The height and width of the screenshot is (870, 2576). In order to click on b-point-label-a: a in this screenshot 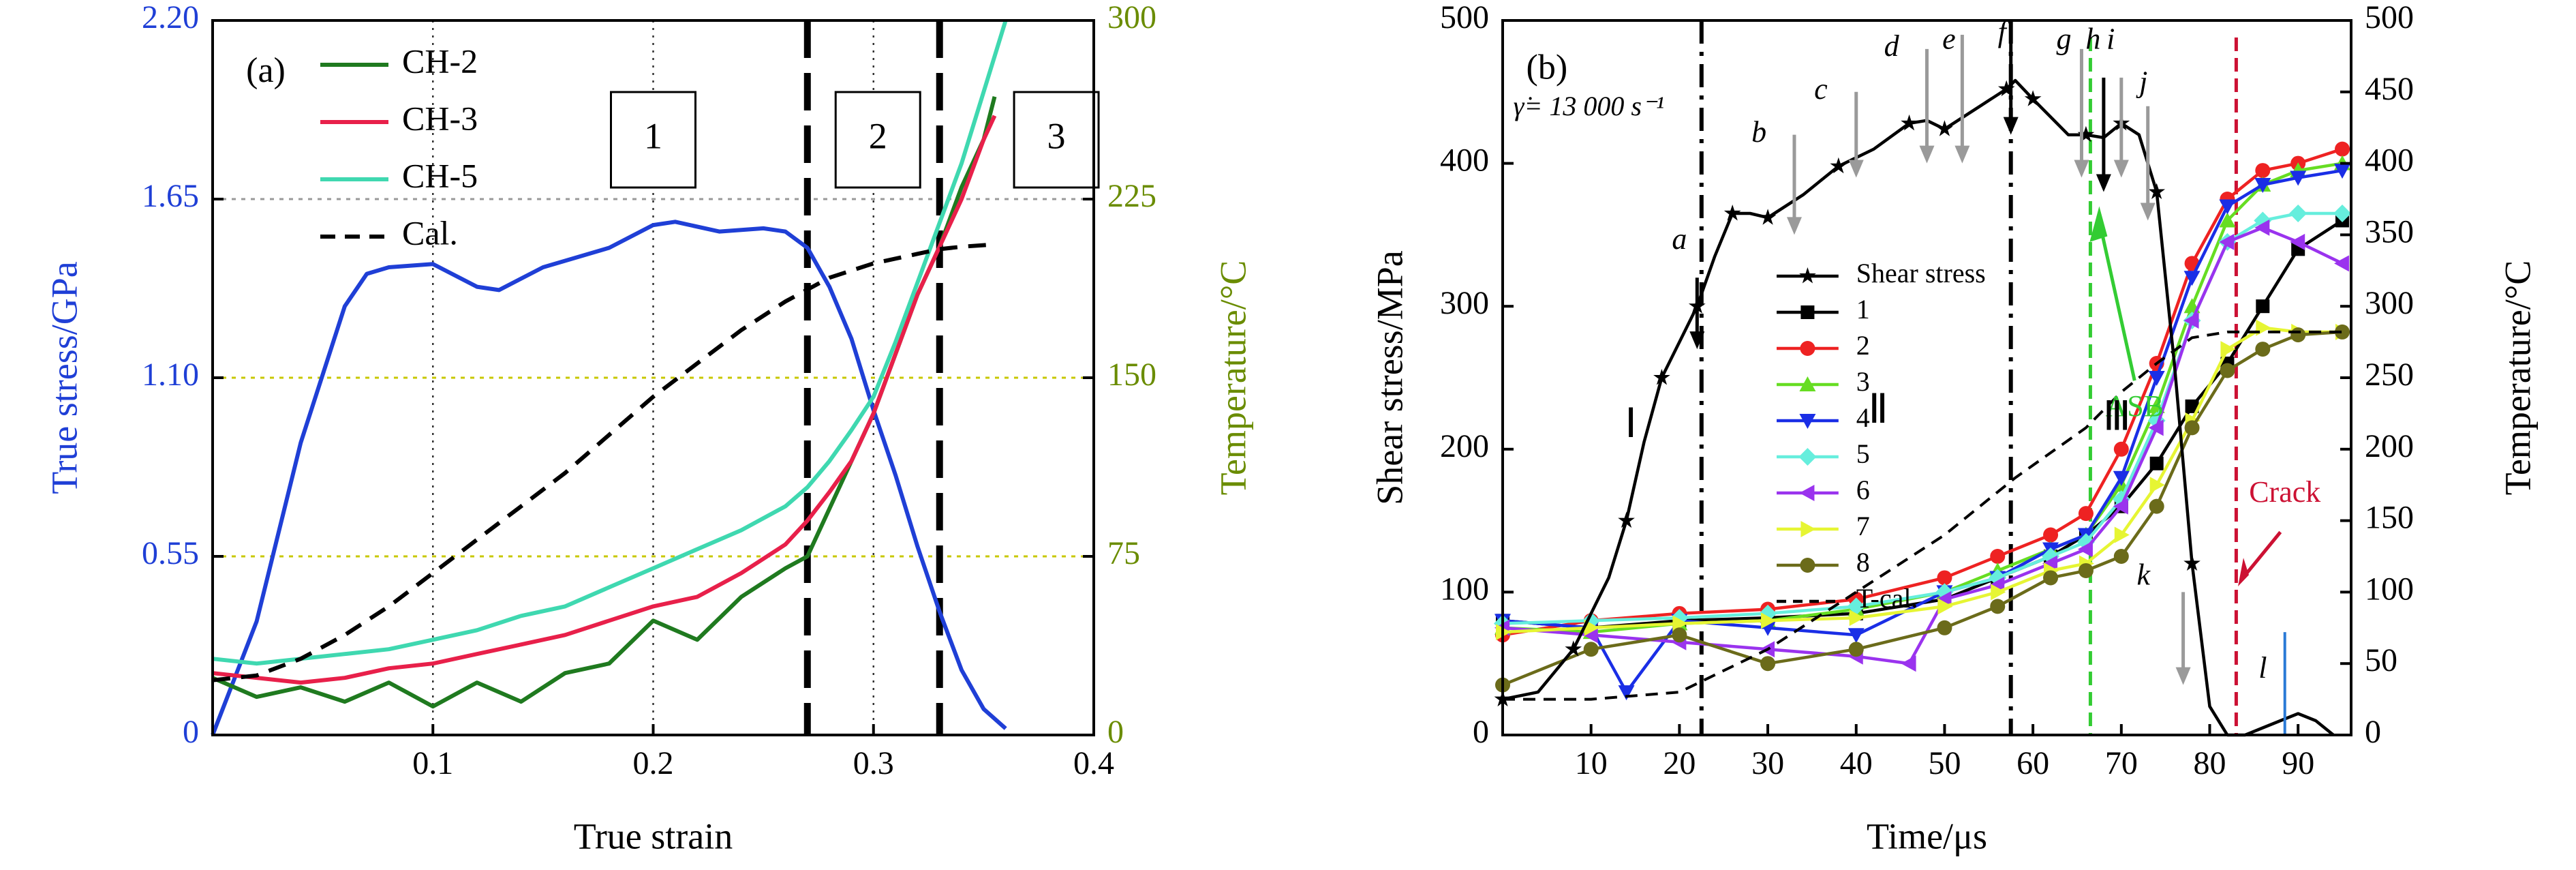, I will do `click(1679, 239)`.